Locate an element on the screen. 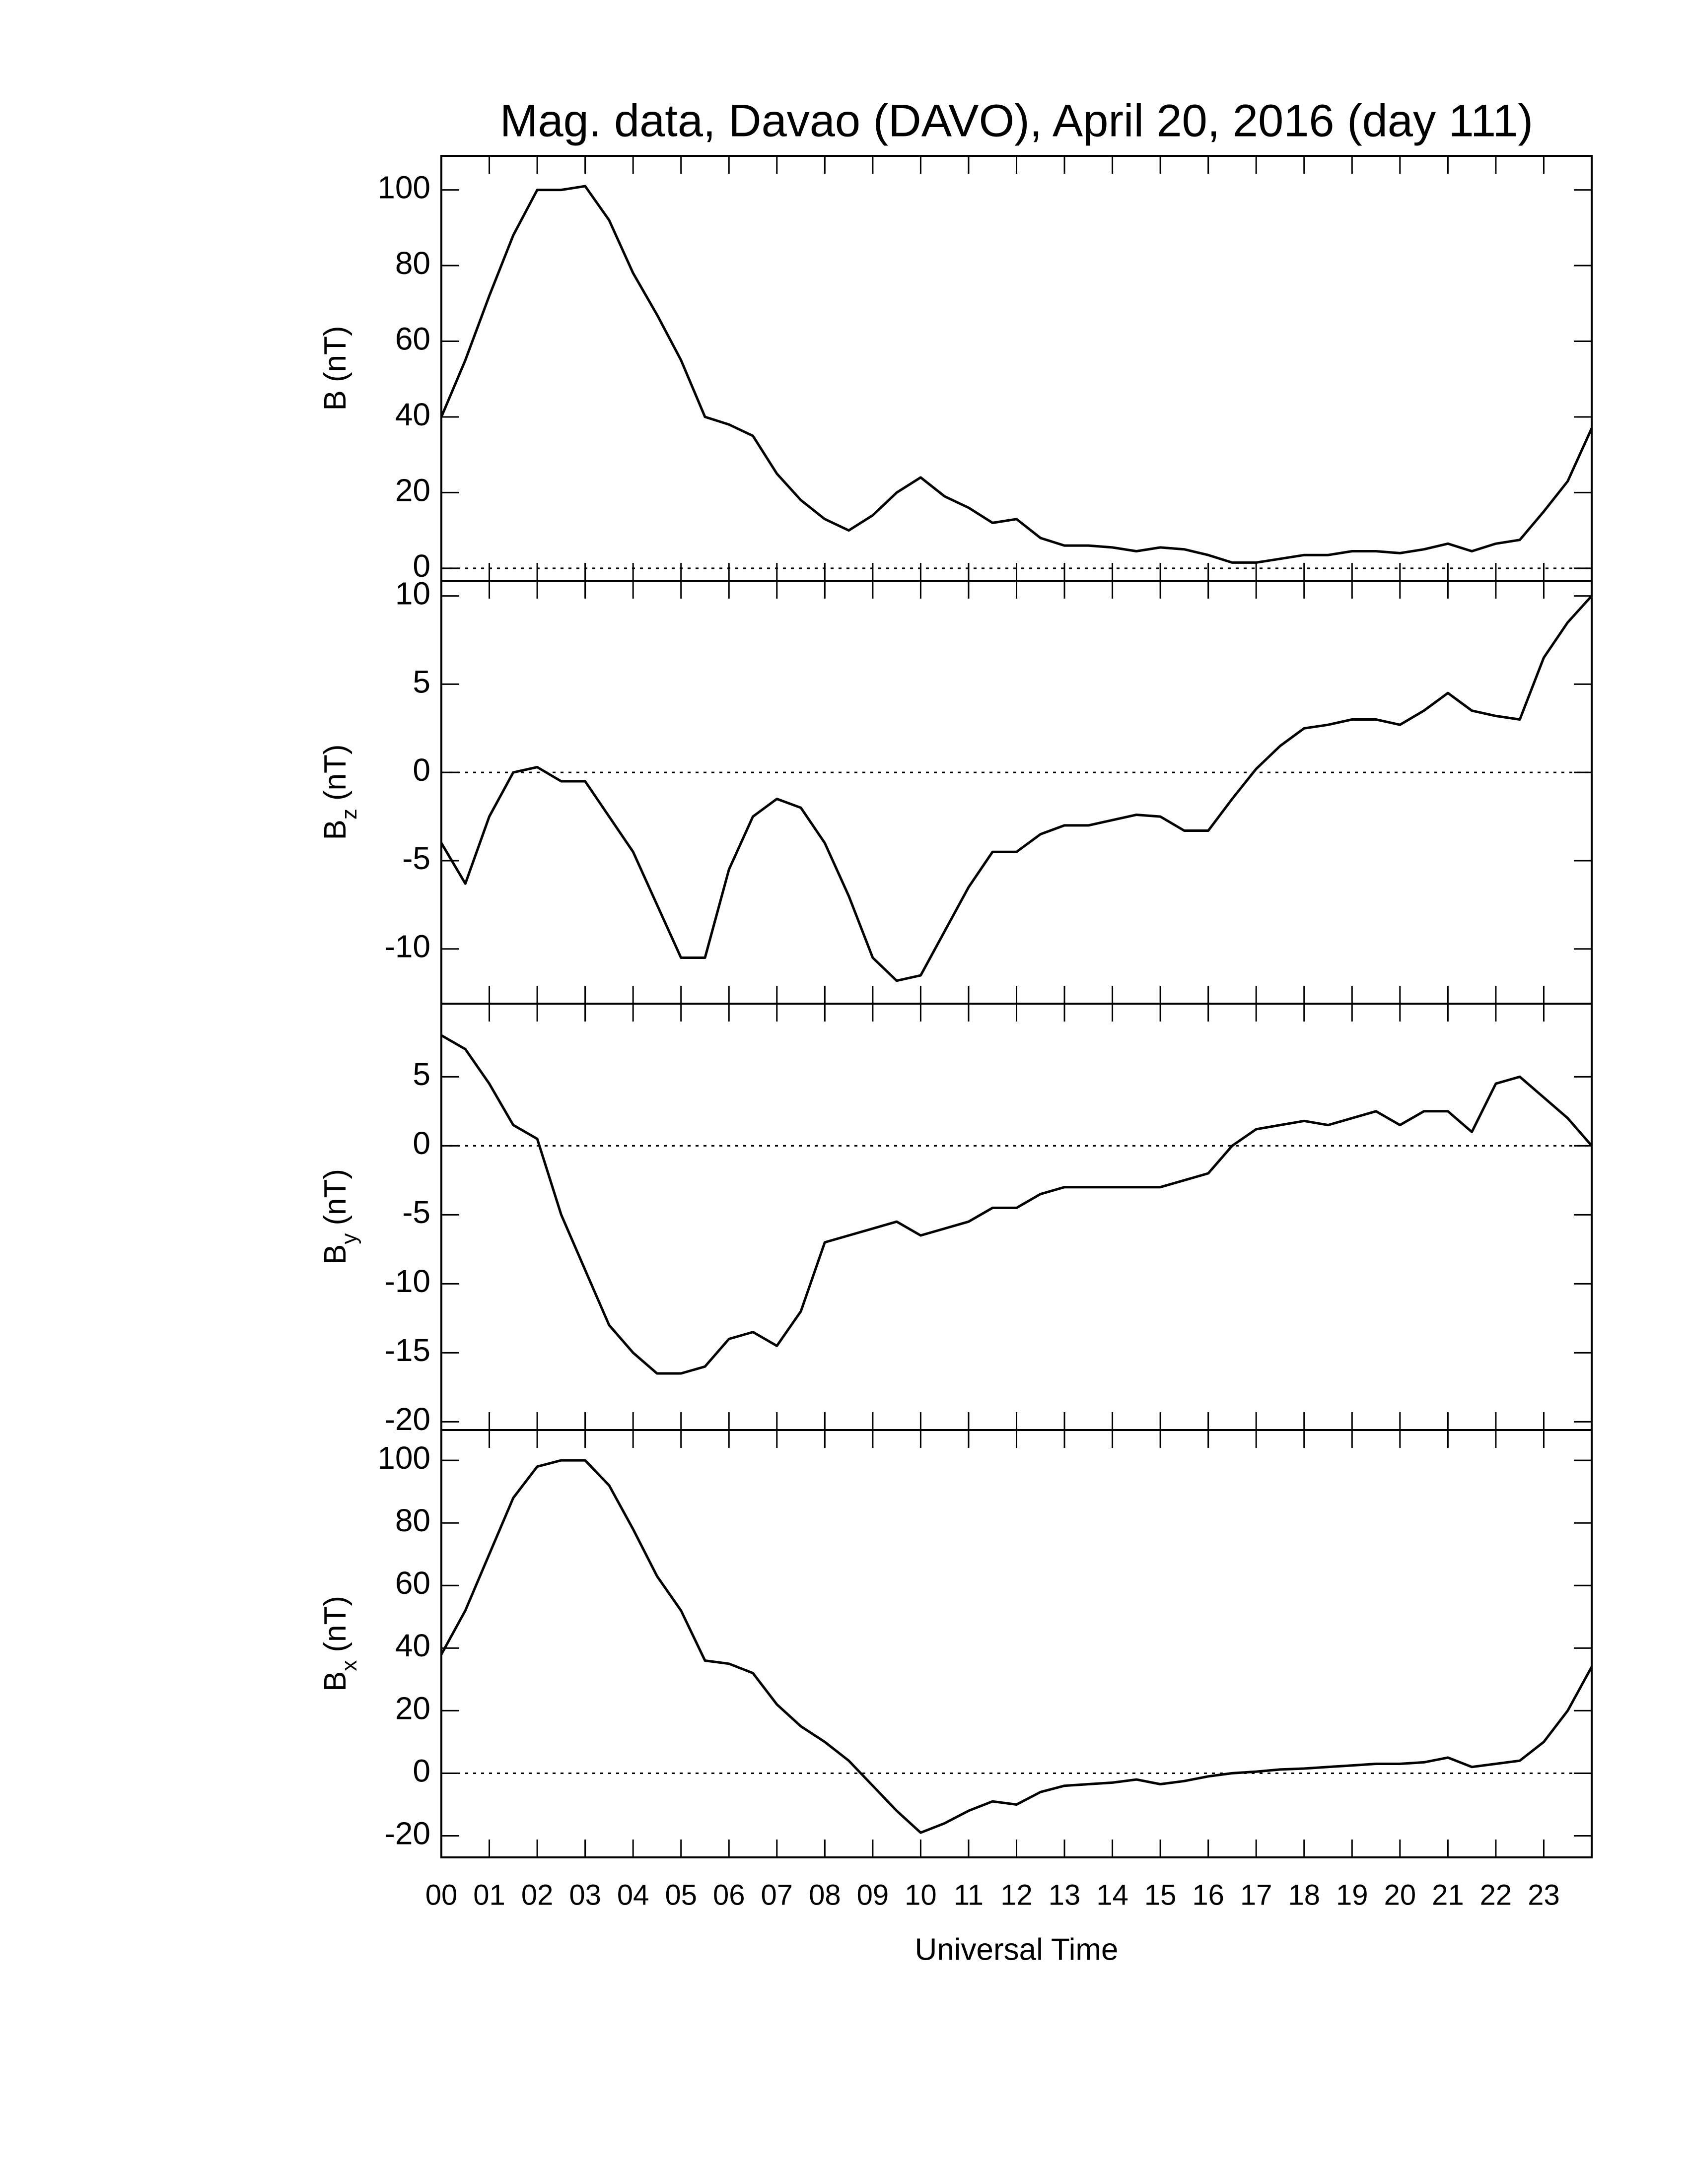 Image resolution: width=1688 pixels, height=2184 pixels. x-tick-label: 04 is located at coordinates (633, 1895).